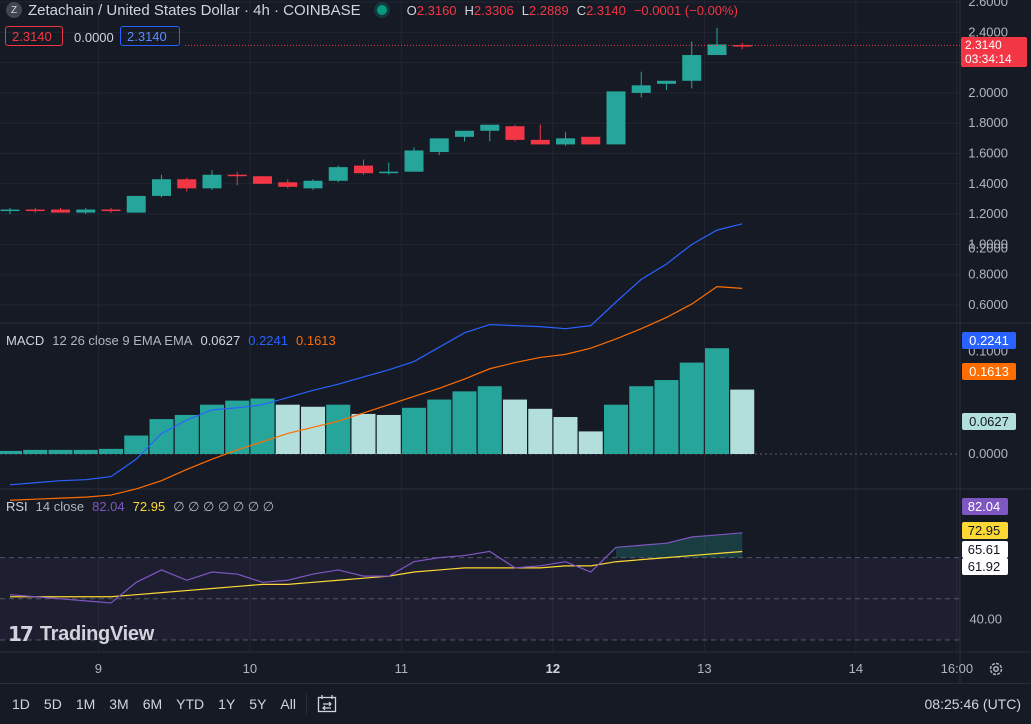  I want to click on macd-signal-value: 0.1613, so click(316, 340).